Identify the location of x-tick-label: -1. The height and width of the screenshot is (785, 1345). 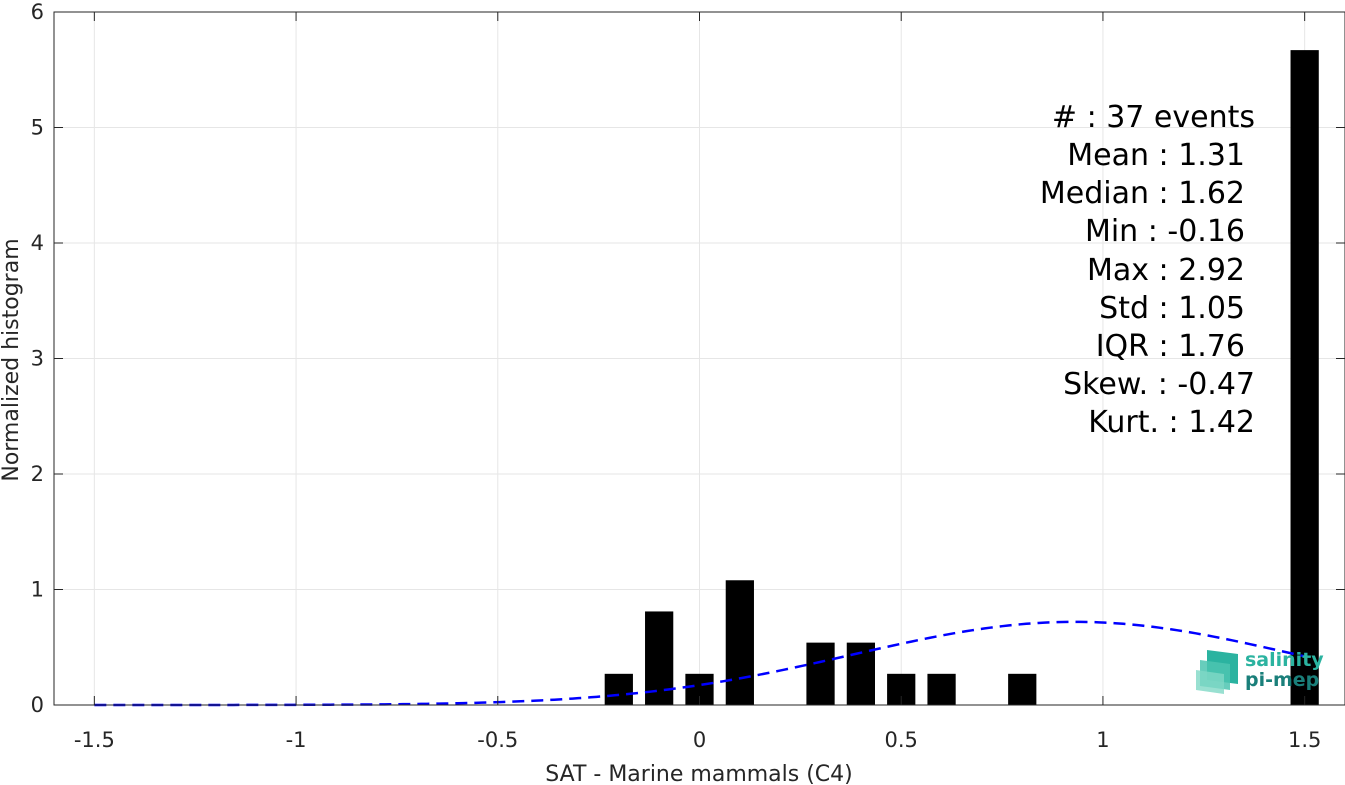
(296, 740).